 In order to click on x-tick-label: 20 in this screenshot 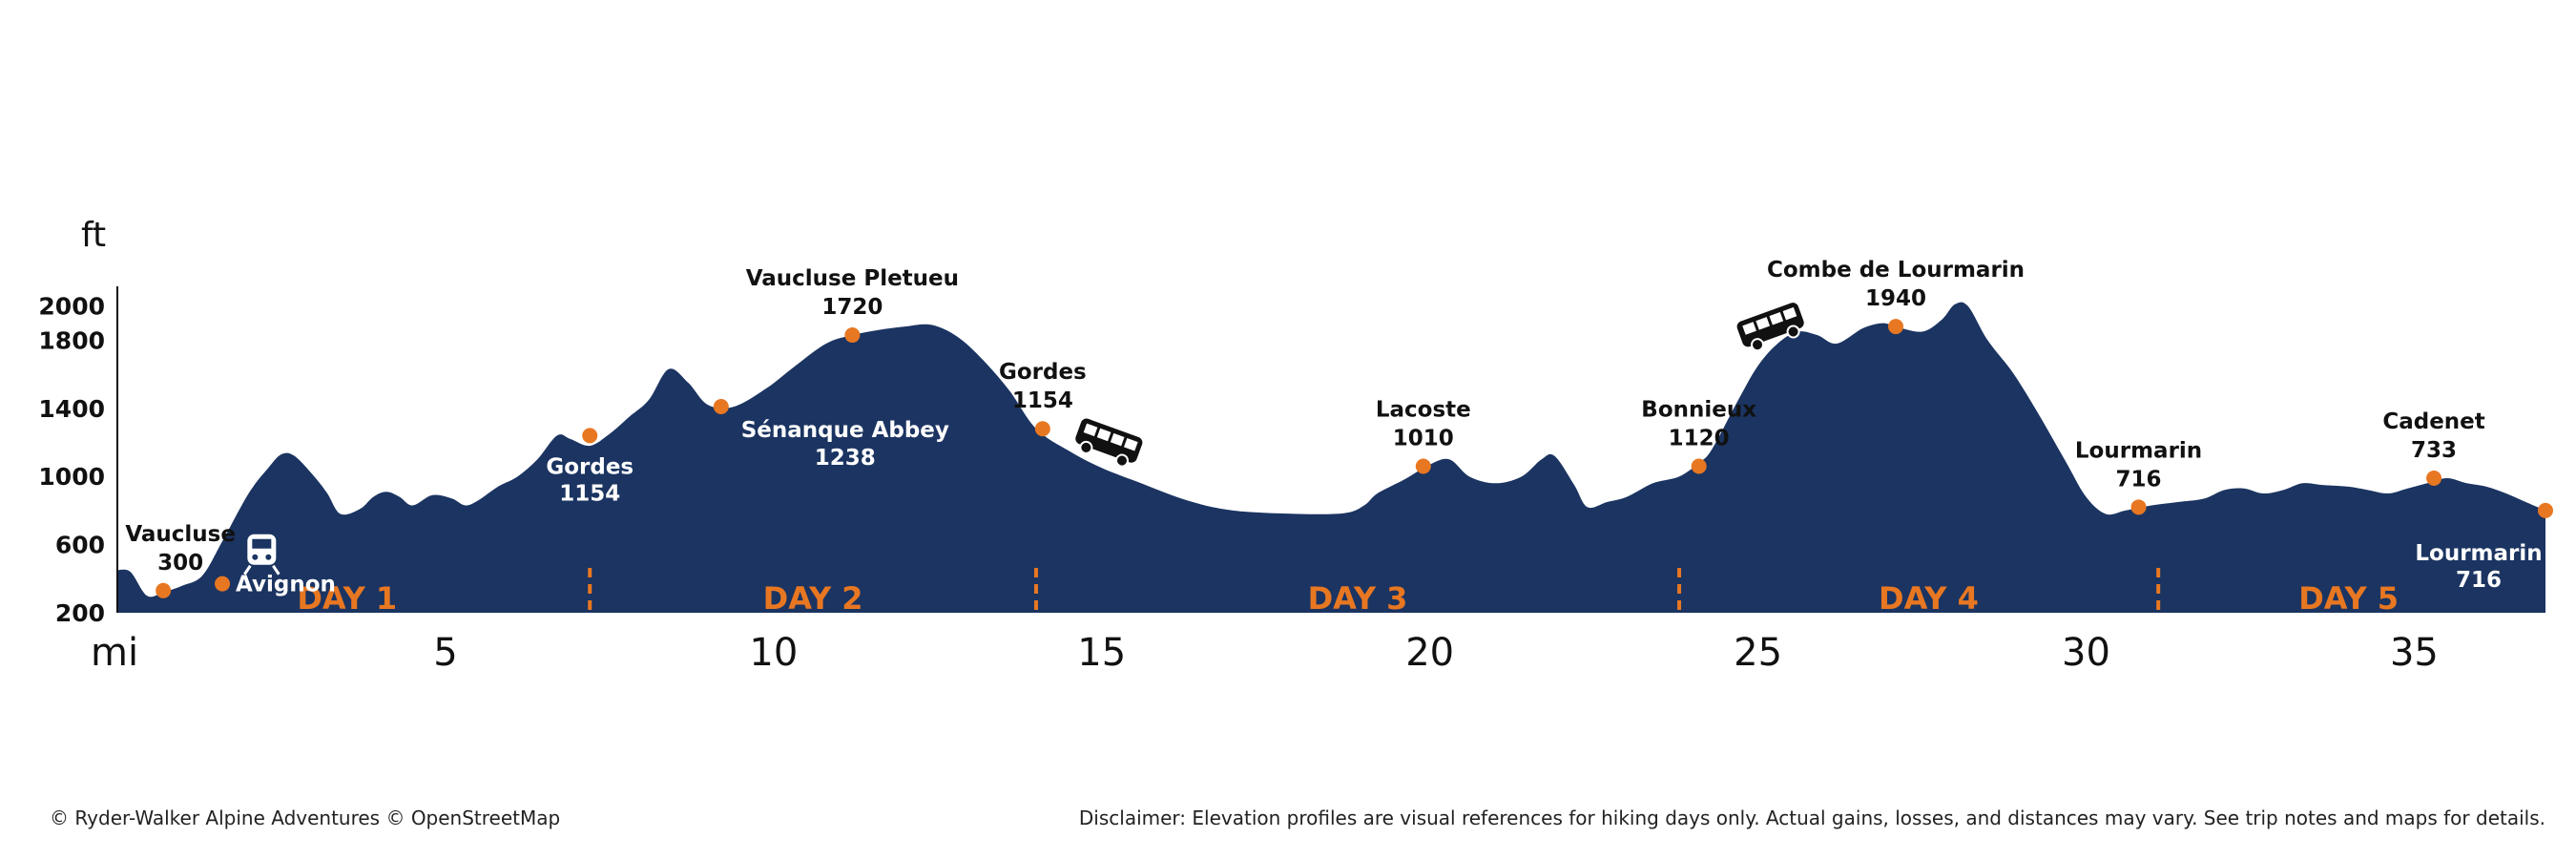, I will do `click(1429, 653)`.